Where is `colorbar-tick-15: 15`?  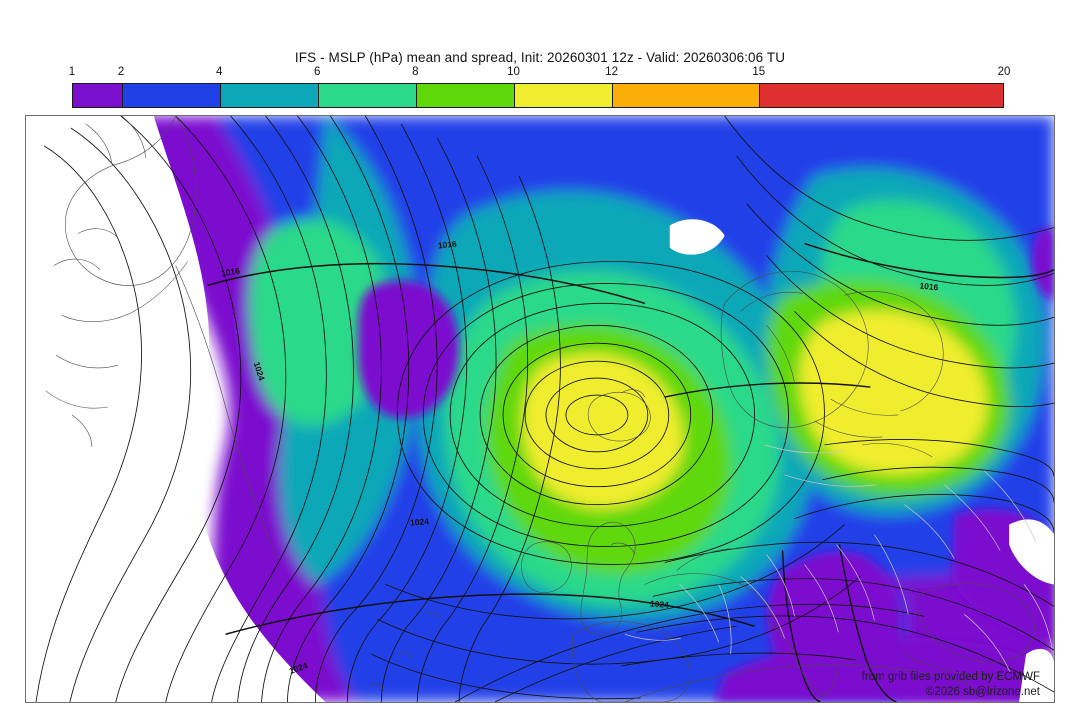
colorbar-tick-15: 15 is located at coordinates (759, 72).